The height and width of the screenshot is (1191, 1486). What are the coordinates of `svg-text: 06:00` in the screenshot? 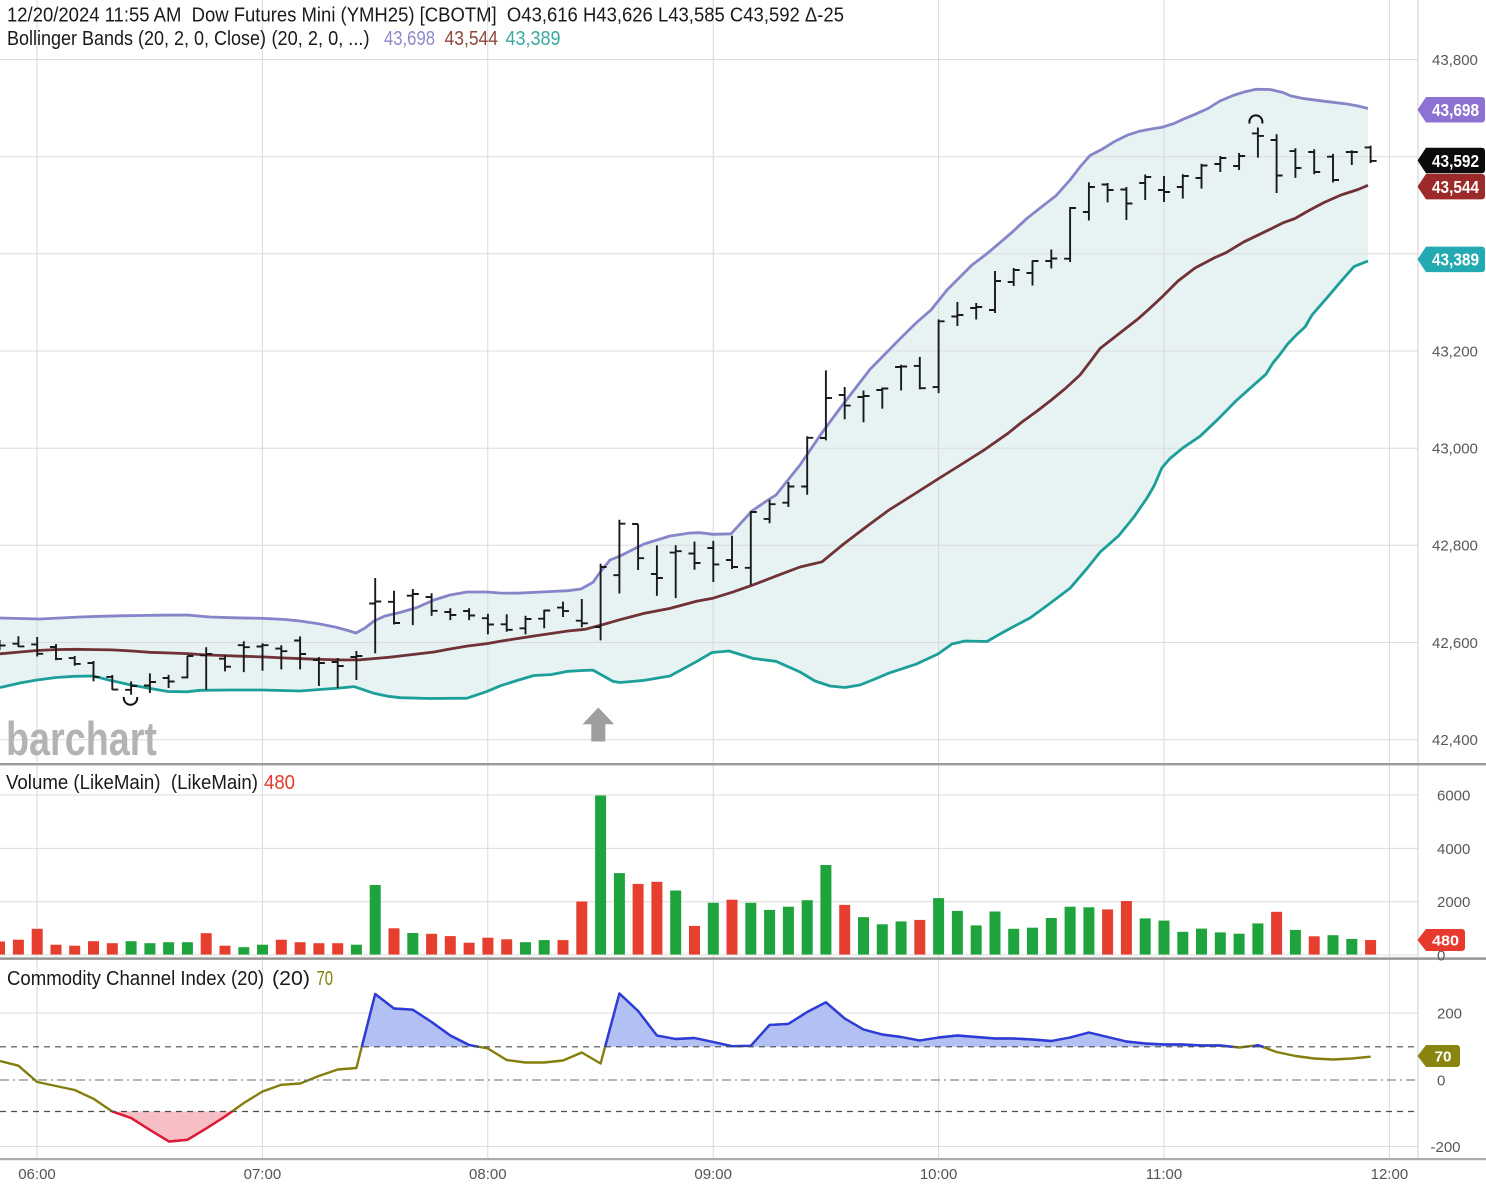 It's located at (37, 1174).